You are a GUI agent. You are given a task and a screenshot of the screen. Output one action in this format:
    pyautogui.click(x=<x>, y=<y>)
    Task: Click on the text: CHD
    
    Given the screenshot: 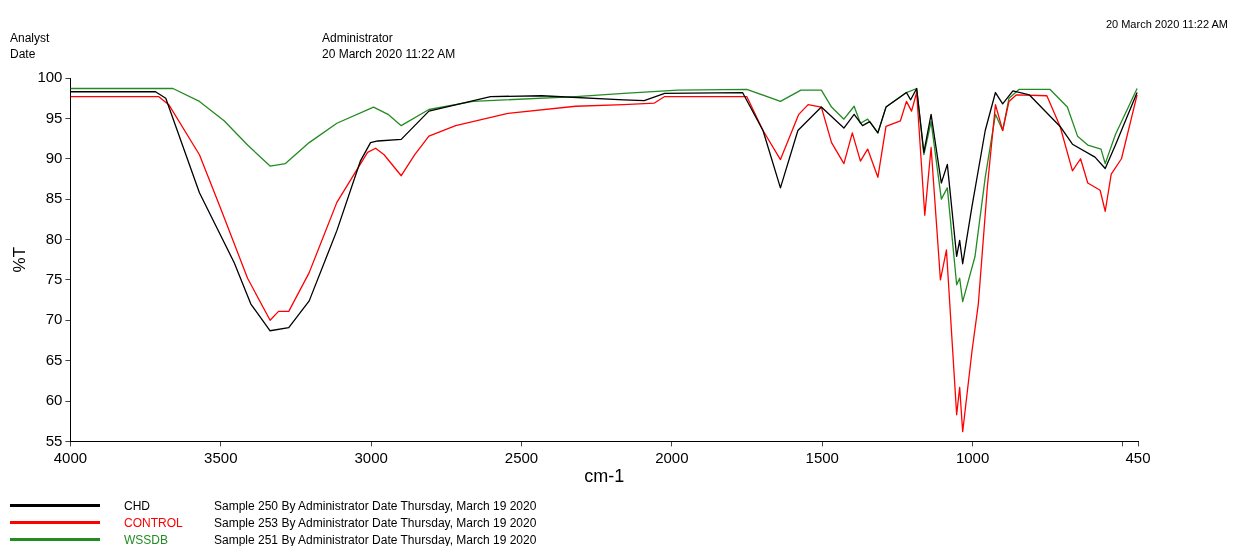 What is the action you would take?
    pyautogui.click(x=137, y=505)
    